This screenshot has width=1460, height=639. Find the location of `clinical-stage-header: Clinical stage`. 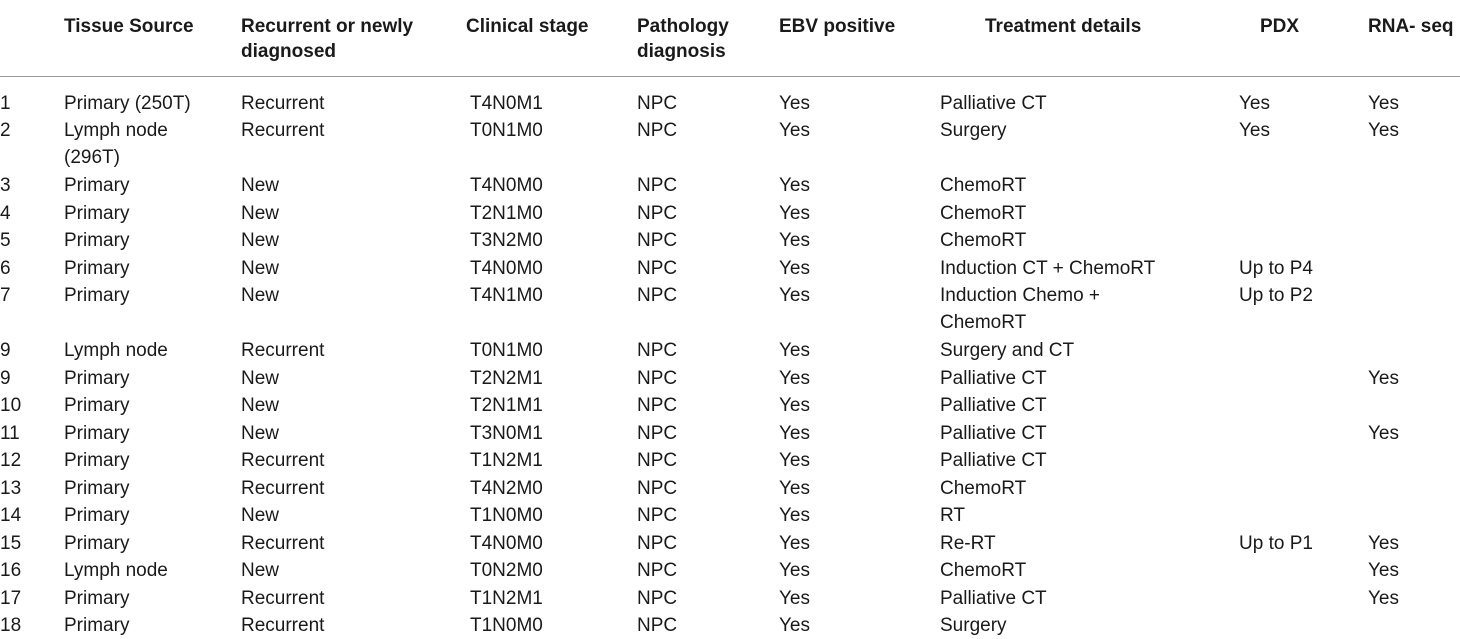

clinical-stage-header: Clinical stage is located at coordinates (527, 26).